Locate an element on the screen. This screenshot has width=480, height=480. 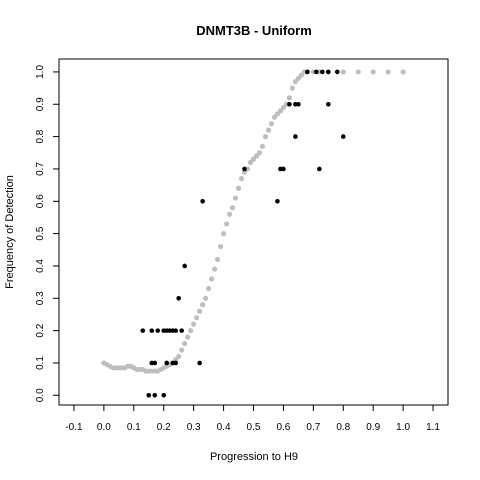
x-tick-label: 0.7 is located at coordinates (313, 427).